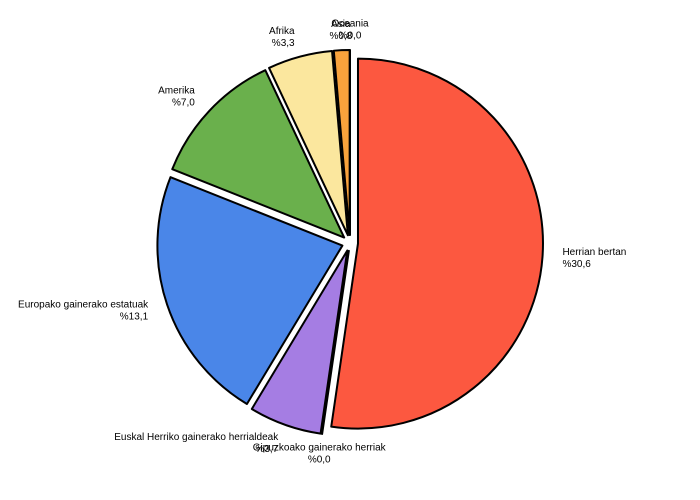  I want to click on slice-value-label: %0,8, so click(340, 36).